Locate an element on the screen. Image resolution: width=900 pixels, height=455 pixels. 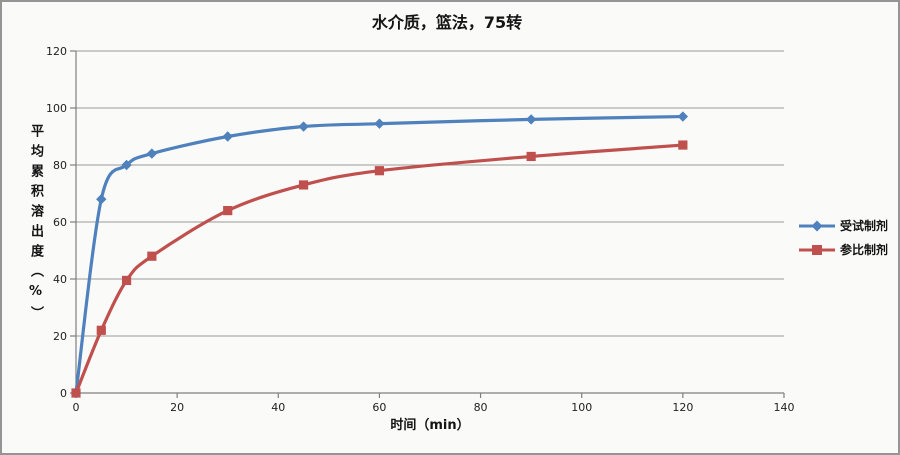
x-tick-label: 60 is located at coordinates (379, 407).